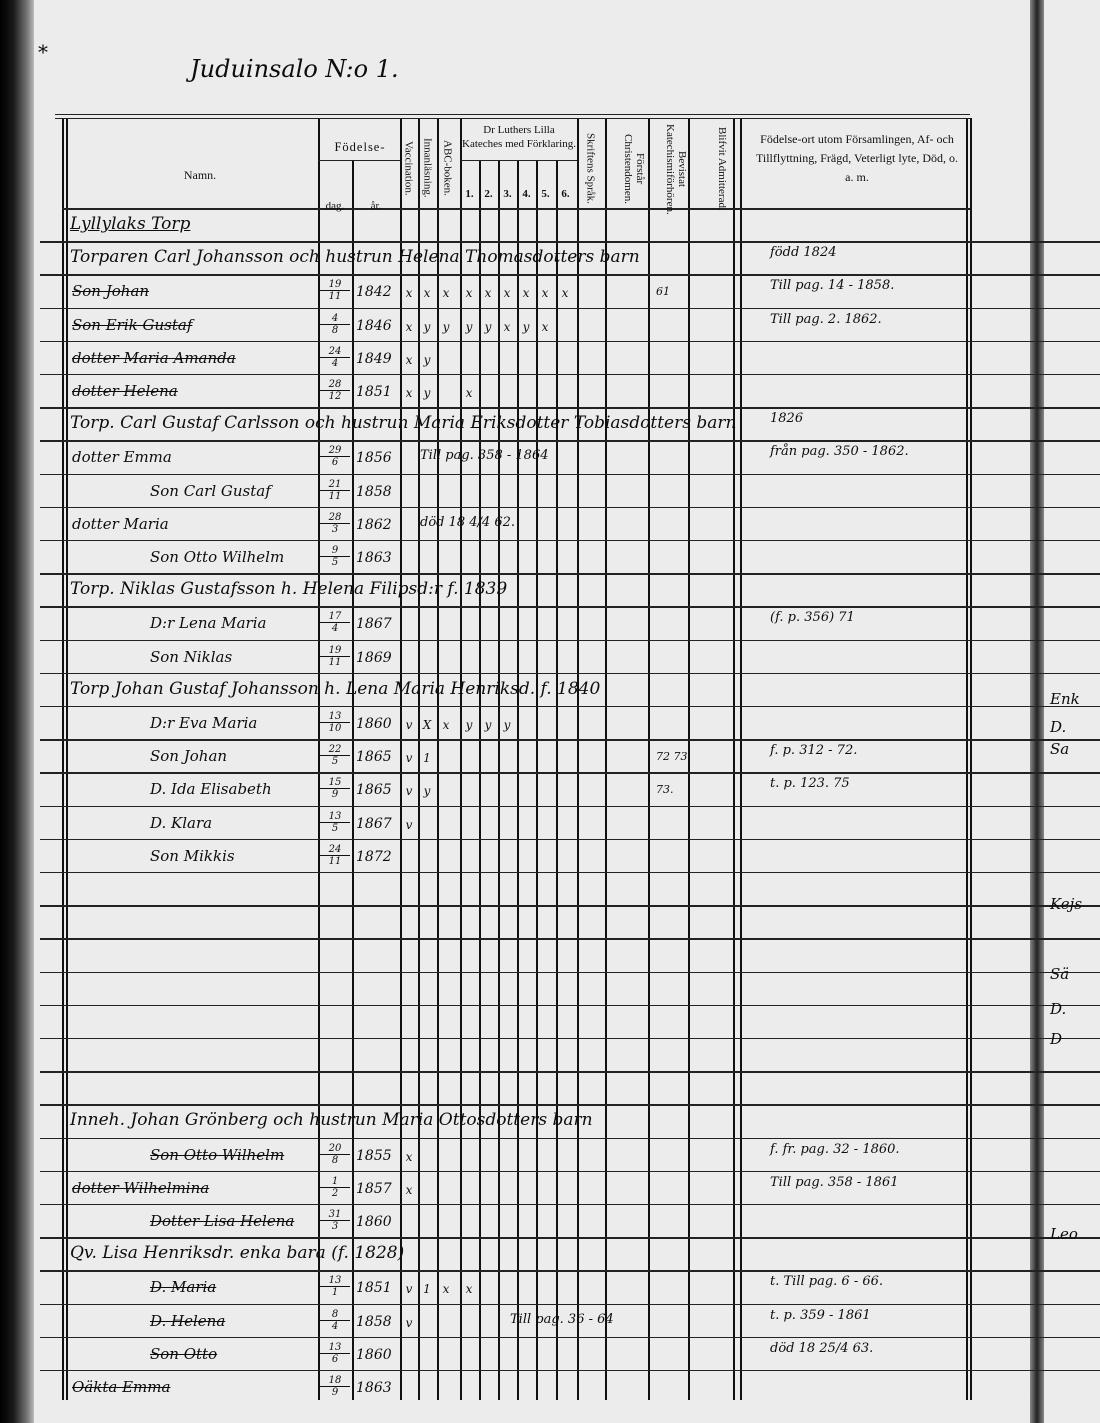 The image size is (1100, 1423). Describe the element at coordinates (675, 169) in the screenshot. I see `header-attended: Bevistat Katechismiförhören.` at that location.